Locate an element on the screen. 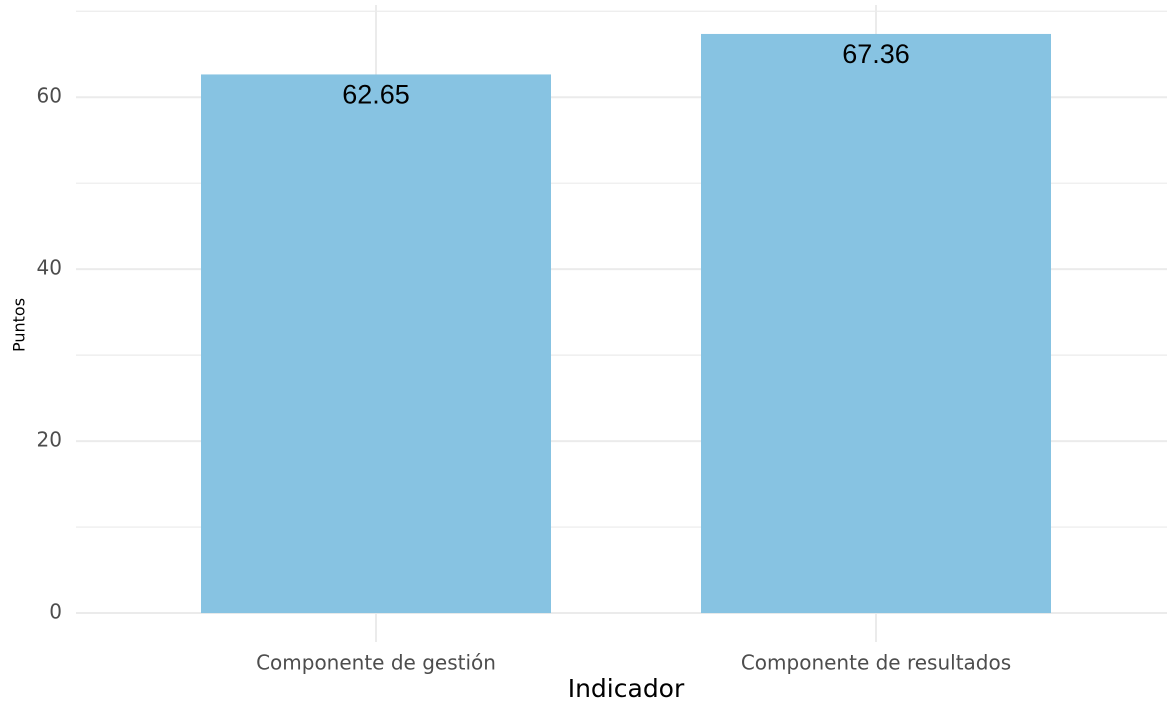 Image resolution: width=1167 pixels, height=706 pixels. y-axis-label: Puntos is located at coordinates (19, 325).